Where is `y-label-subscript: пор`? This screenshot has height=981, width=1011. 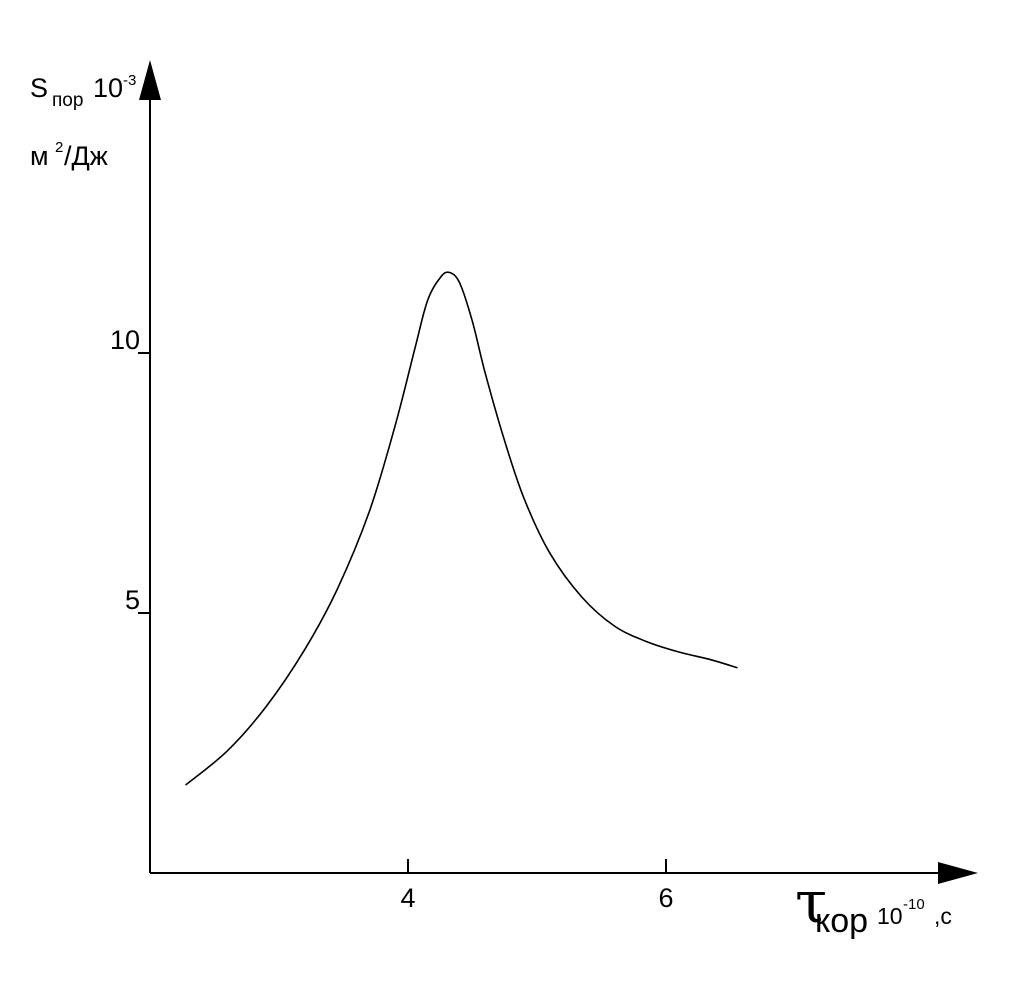 y-label-subscript: пор is located at coordinates (67, 100).